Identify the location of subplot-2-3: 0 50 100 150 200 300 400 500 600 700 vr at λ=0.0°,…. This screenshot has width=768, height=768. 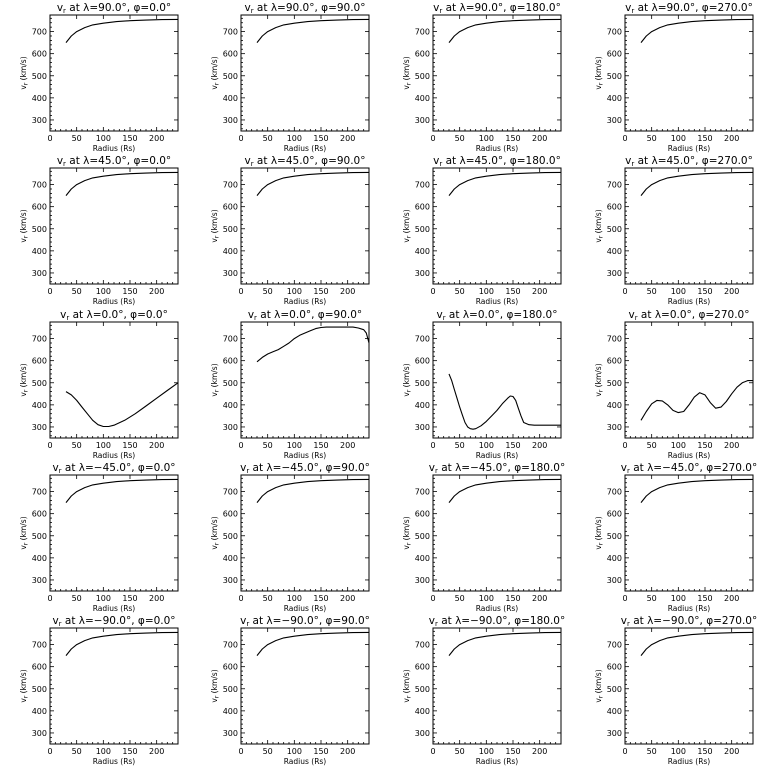
(674, 384).